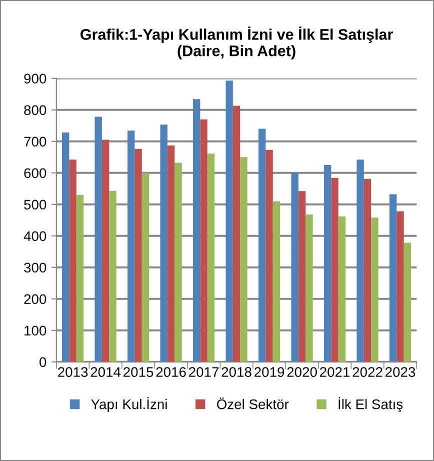 The height and width of the screenshot is (461, 434). What do you see at coordinates (335, 372) in the screenshot?
I see `x-tick-label: 2021` at bounding box center [335, 372].